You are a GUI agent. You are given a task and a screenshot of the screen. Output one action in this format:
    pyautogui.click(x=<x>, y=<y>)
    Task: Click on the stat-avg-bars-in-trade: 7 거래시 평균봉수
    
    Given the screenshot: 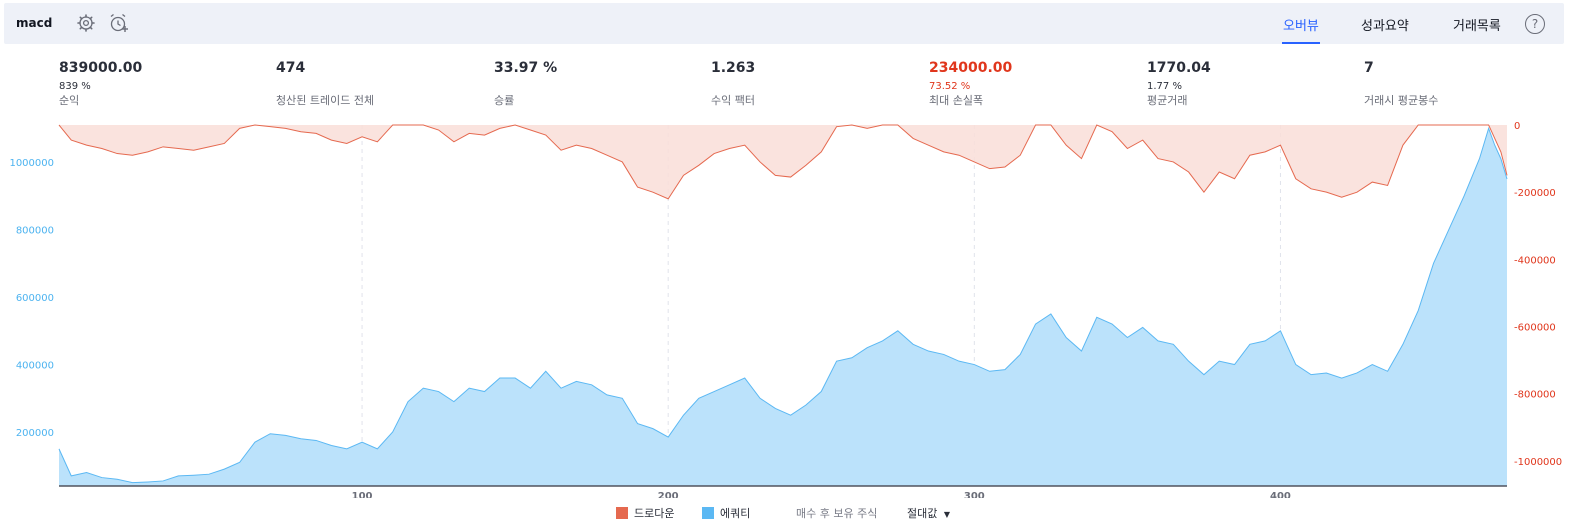 What is the action you would take?
    pyautogui.click(x=1464, y=83)
    